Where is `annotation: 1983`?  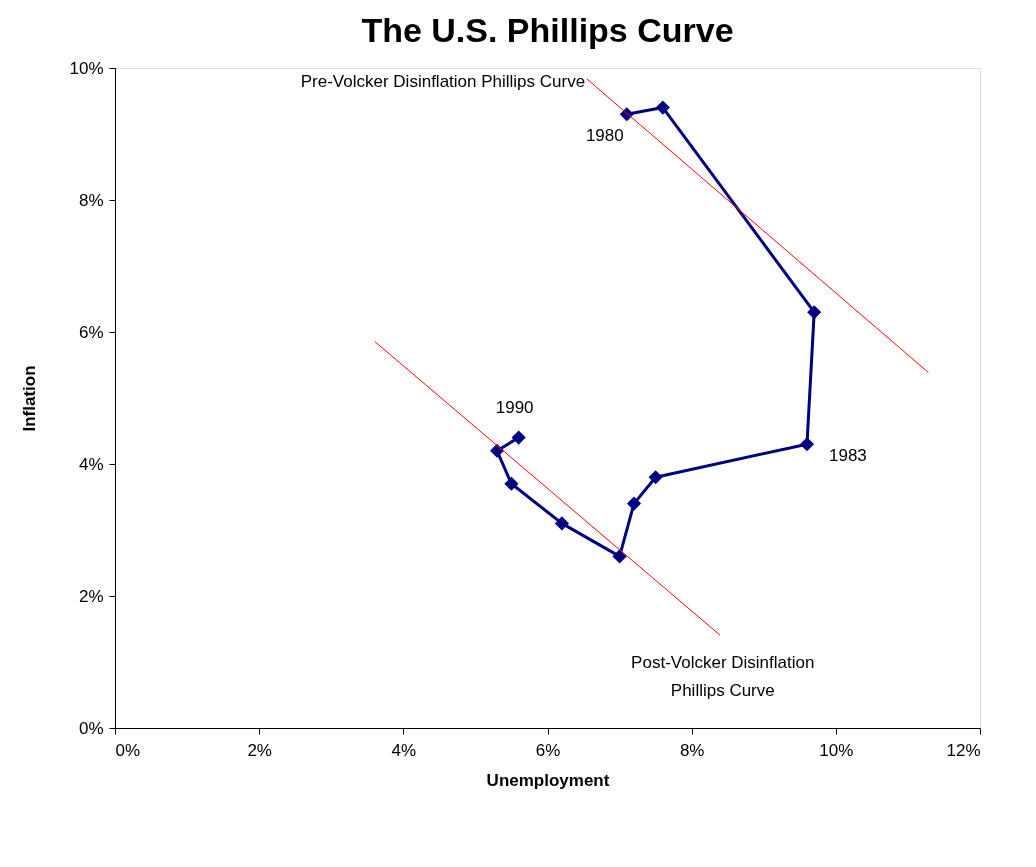
annotation: 1983 is located at coordinates (848, 456).